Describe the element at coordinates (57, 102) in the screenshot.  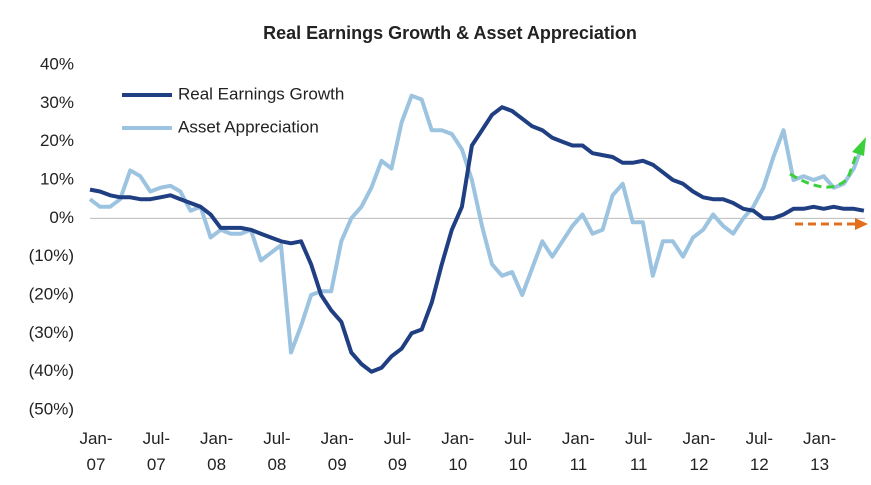
I see `y-tick-label: 30%` at that location.